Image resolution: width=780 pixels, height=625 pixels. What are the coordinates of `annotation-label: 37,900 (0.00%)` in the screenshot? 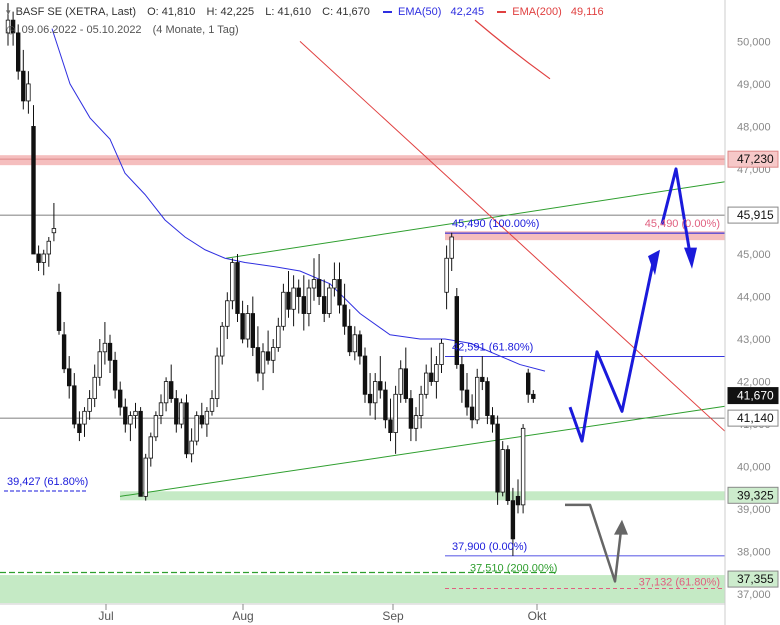 It's located at (489, 547).